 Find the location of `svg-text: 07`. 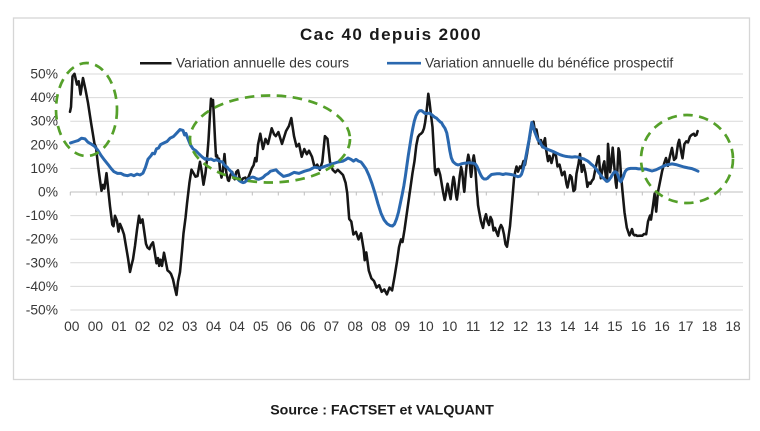

svg-text: 07 is located at coordinates (331, 326).